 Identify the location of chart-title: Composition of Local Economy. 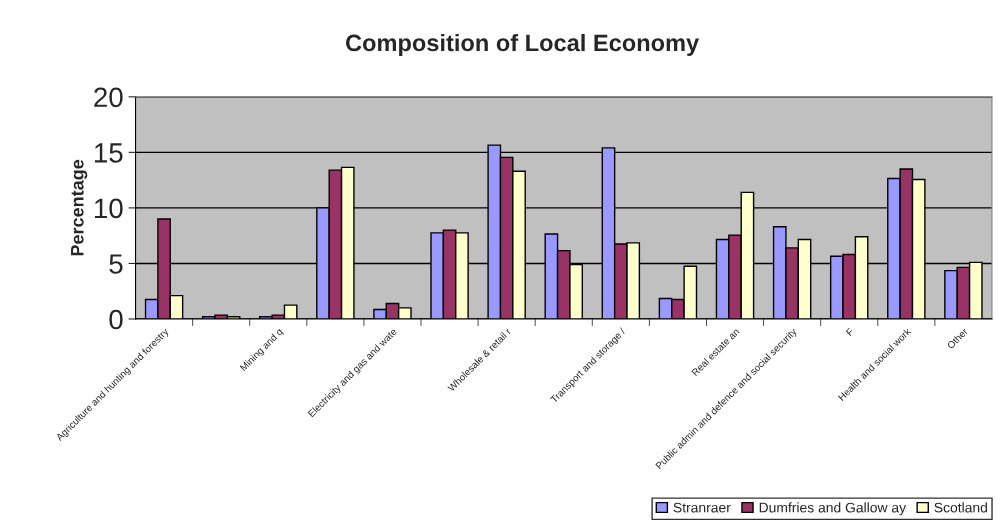
(522, 44).